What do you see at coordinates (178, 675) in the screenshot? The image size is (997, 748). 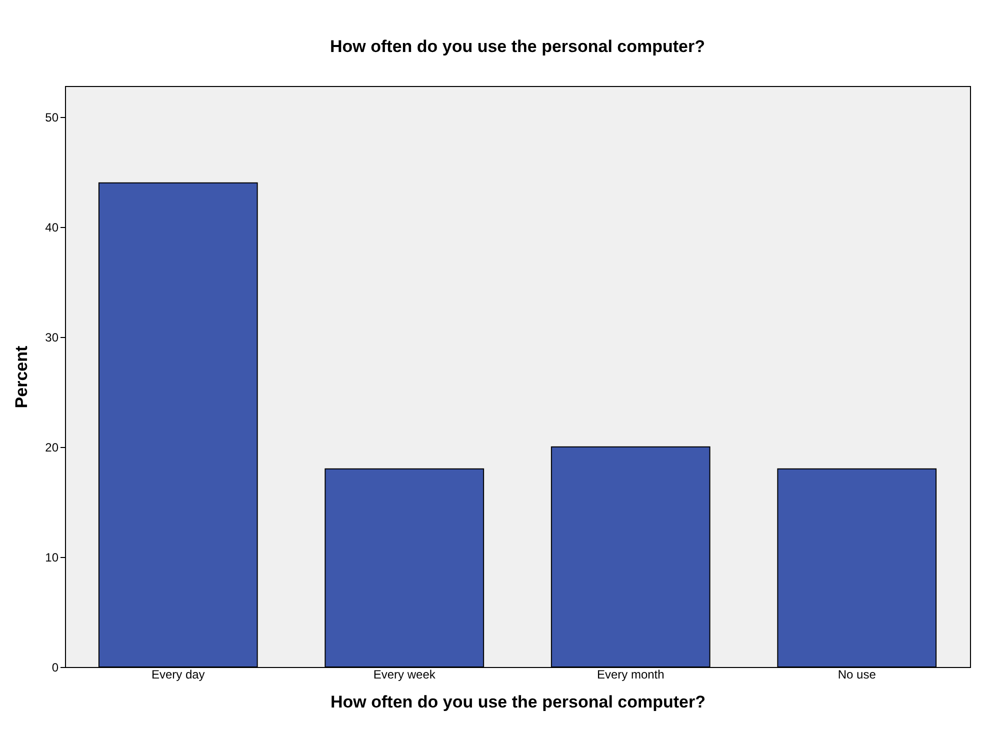 I see `x-tick-label: Every day` at bounding box center [178, 675].